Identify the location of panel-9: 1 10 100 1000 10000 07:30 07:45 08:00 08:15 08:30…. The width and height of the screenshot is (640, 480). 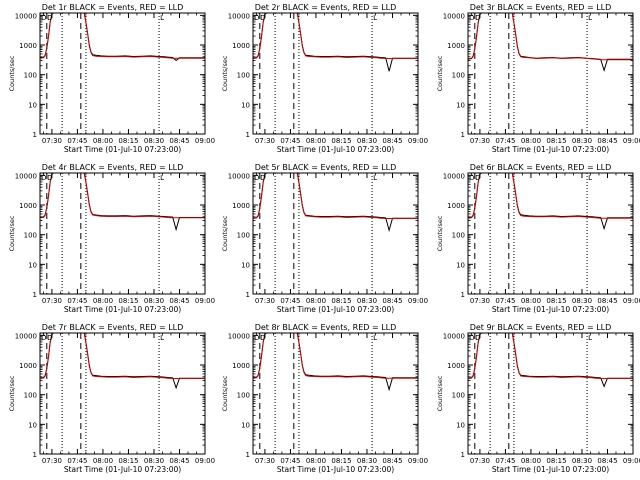
(538, 398).